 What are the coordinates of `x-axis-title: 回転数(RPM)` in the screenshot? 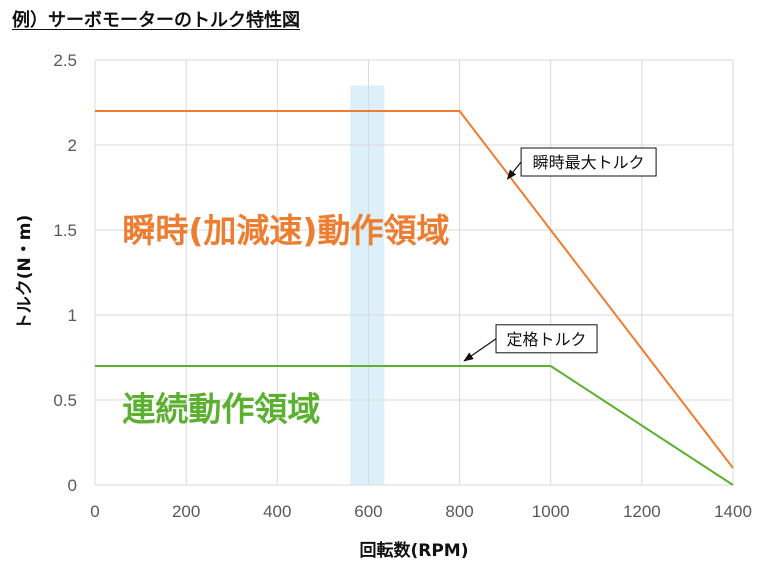 It's located at (413, 550).